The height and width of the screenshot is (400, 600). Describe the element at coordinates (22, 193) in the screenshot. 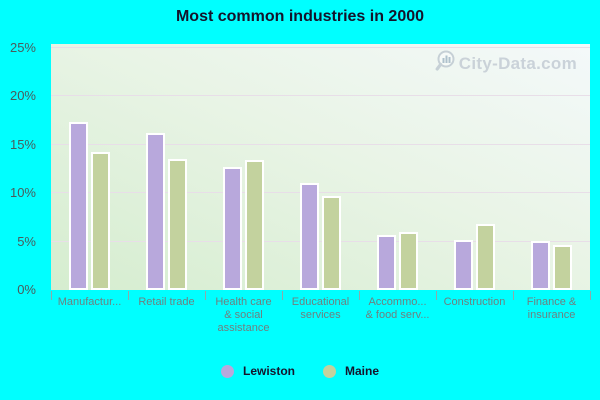

I see `y-axis-tick-label: 10%` at that location.